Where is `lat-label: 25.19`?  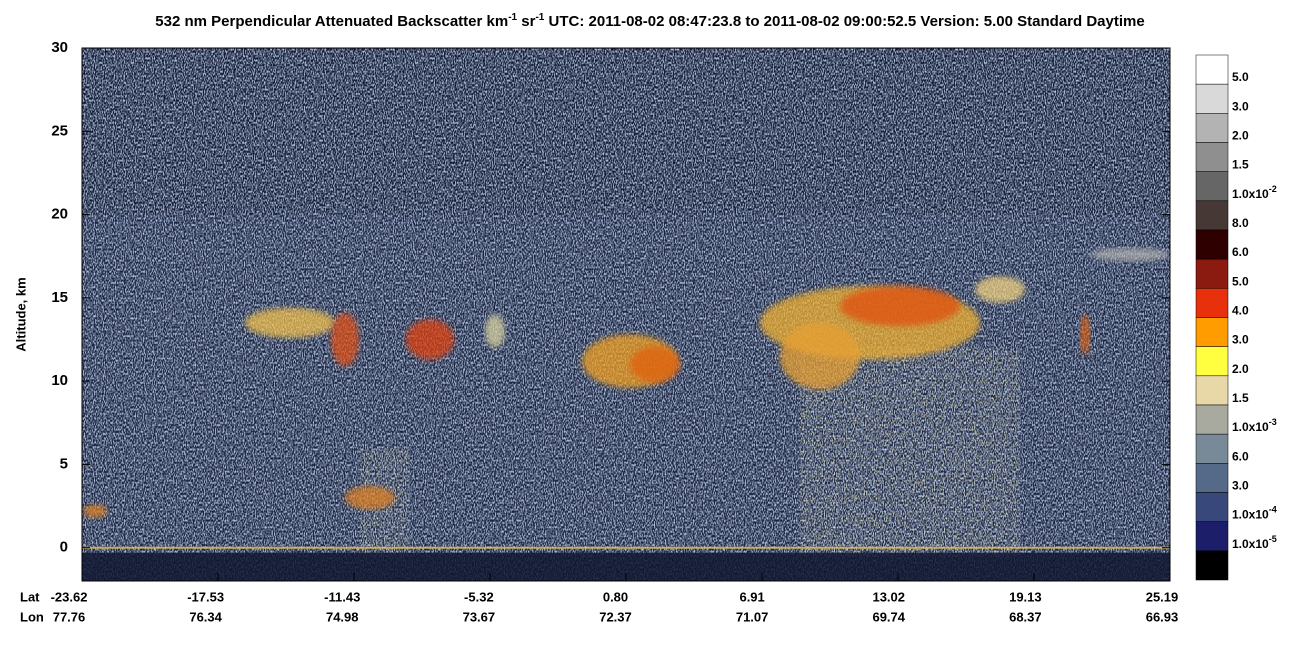
lat-label: 25.19 is located at coordinates (1162, 596).